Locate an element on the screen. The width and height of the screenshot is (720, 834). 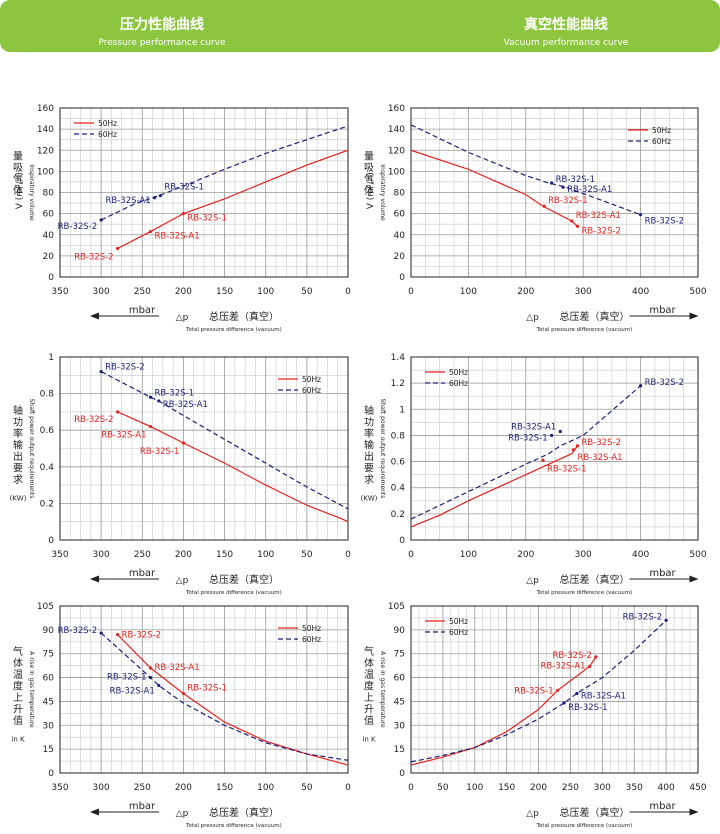
y-tick-label: 100 is located at coordinates (45, 172).